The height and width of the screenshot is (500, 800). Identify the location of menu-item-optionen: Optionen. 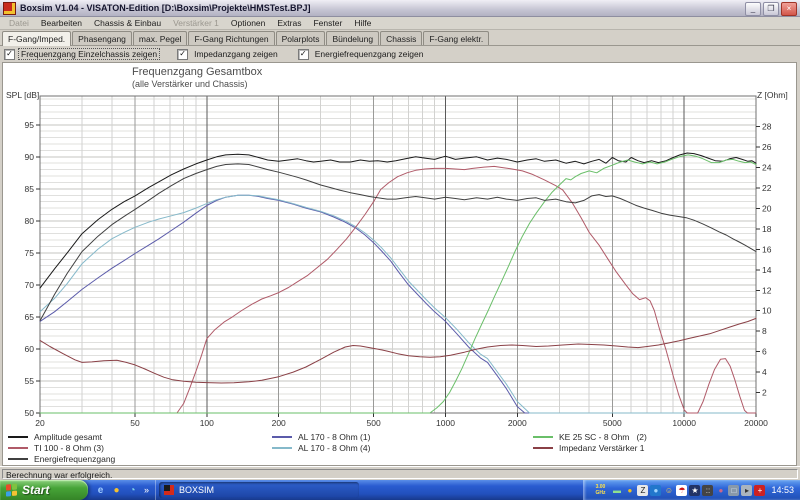
(248, 23).